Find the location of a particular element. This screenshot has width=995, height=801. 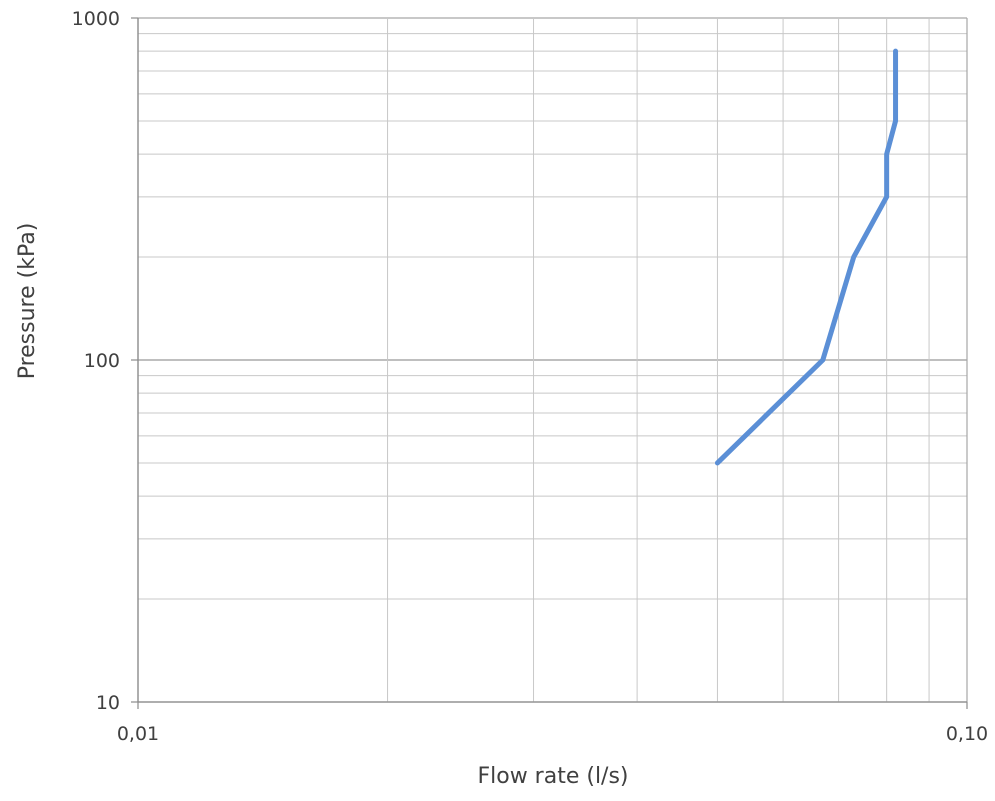

x-axis-title: Flow rate (l/s) is located at coordinates (552, 776).